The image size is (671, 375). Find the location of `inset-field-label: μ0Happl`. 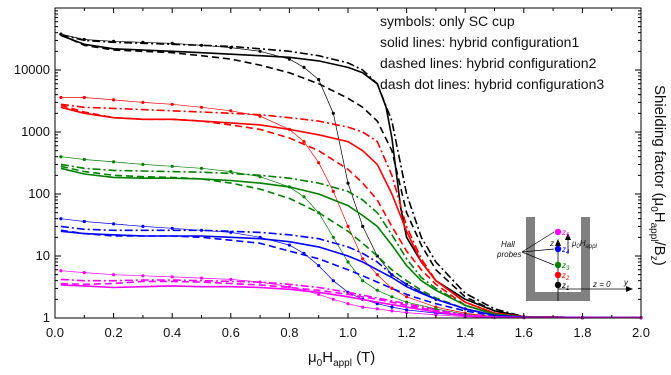

inset-field-label: μ0Happl is located at coordinates (584, 244).